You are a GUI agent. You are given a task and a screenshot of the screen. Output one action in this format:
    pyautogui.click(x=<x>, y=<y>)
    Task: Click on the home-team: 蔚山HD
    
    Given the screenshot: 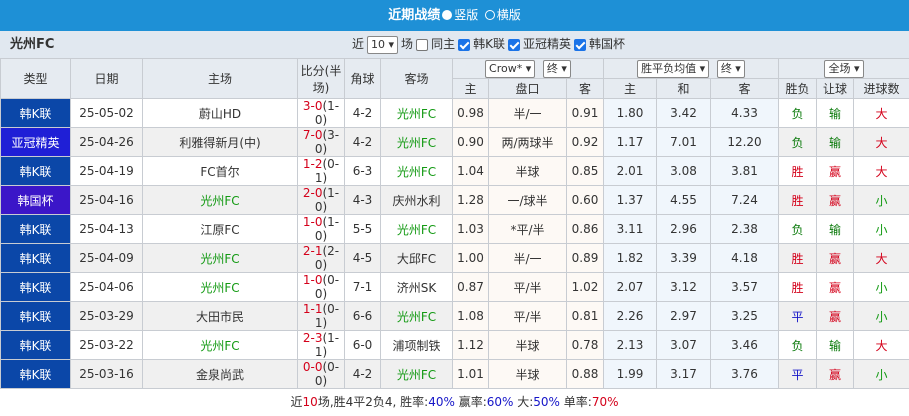 What is the action you would take?
    pyautogui.click(x=220, y=113)
    